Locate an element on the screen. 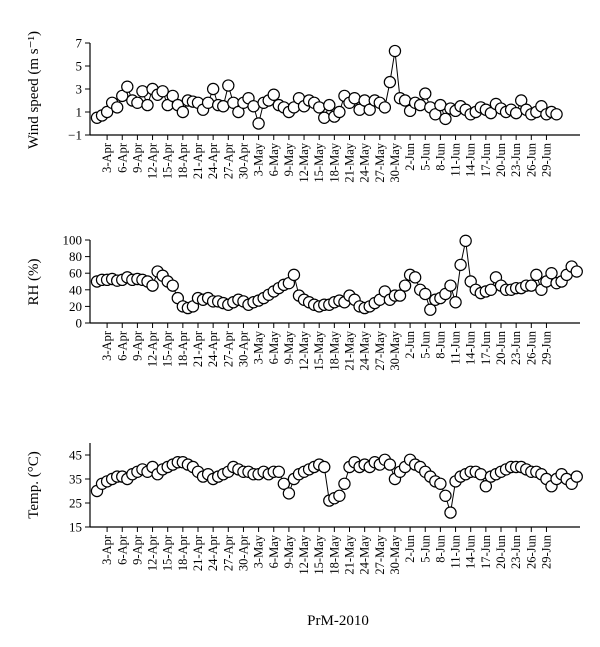 The height and width of the screenshot is (647, 600). y-axis-label: Temp. (°C) is located at coordinates (34, 484).